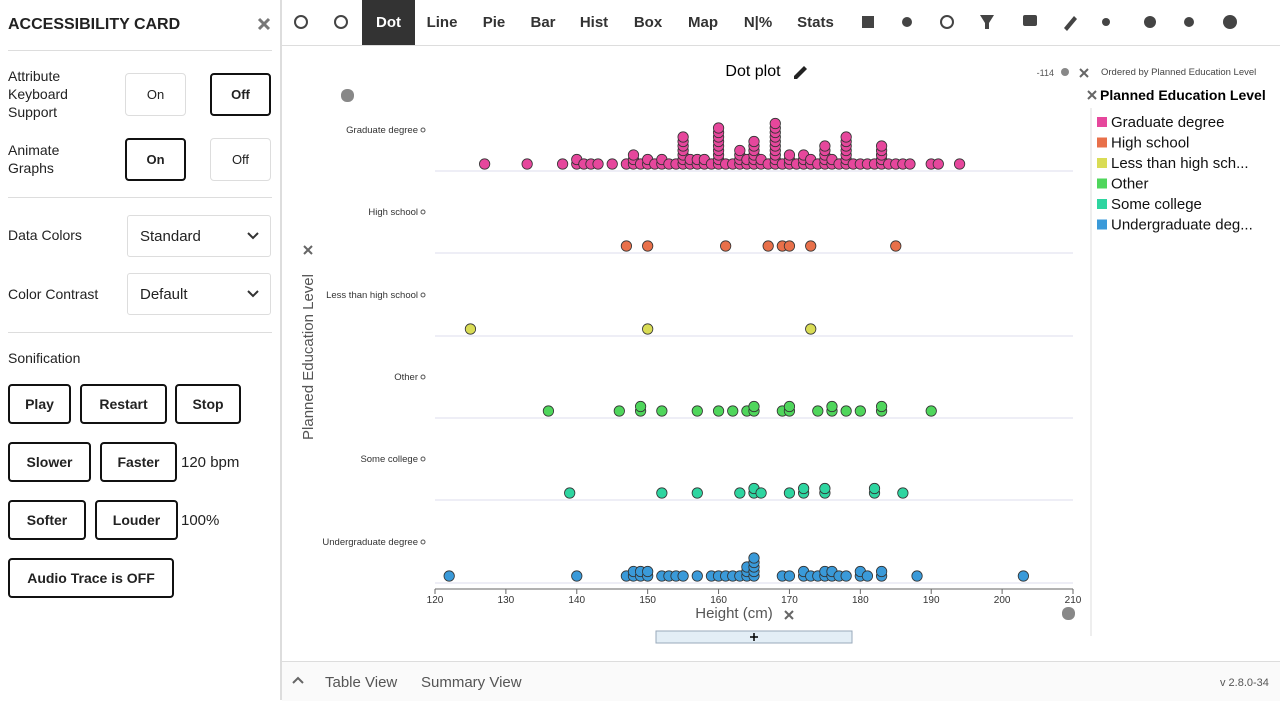 The width and height of the screenshot is (1280, 701). What do you see at coordinates (53, 294) in the screenshot?
I see `label: Color Contrast` at bounding box center [53, 294].